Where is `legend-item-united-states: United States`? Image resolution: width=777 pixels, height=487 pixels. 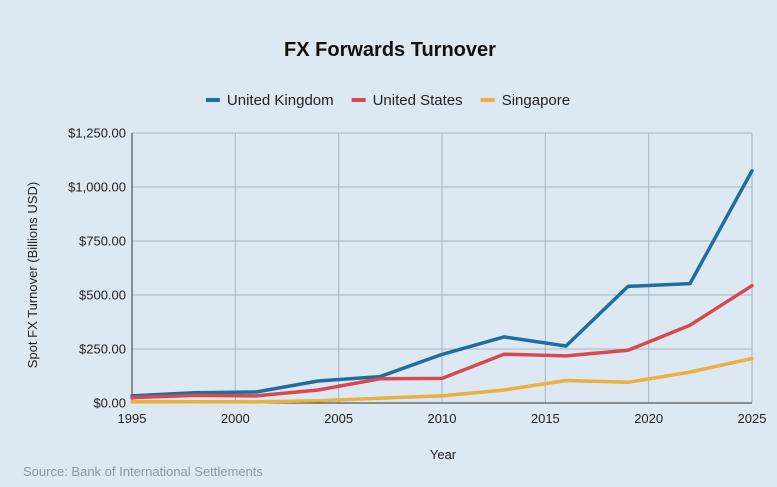 legend-item-united-states: United States is located at coordinates (407, 100).